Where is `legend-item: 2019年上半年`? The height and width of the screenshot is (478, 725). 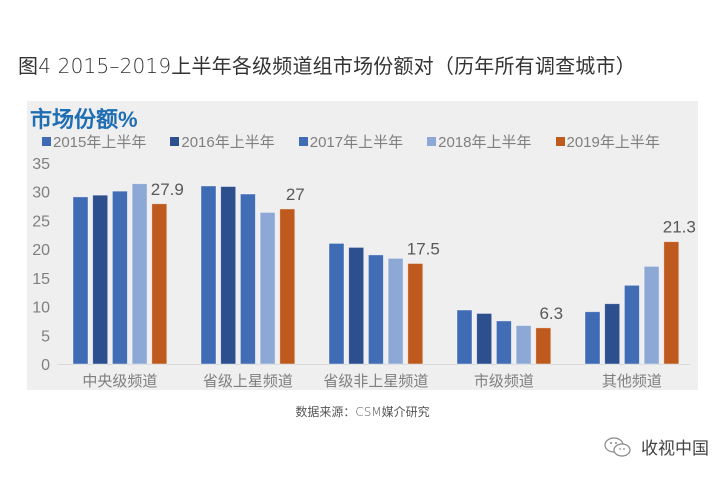
legend-item: 2019年上半年 is located at coordinates (607, 141).